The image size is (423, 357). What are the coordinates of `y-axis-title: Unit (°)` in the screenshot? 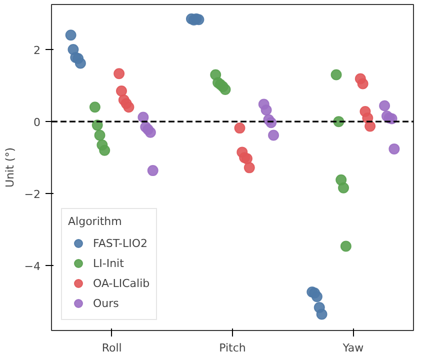 It's located at (9, 168).